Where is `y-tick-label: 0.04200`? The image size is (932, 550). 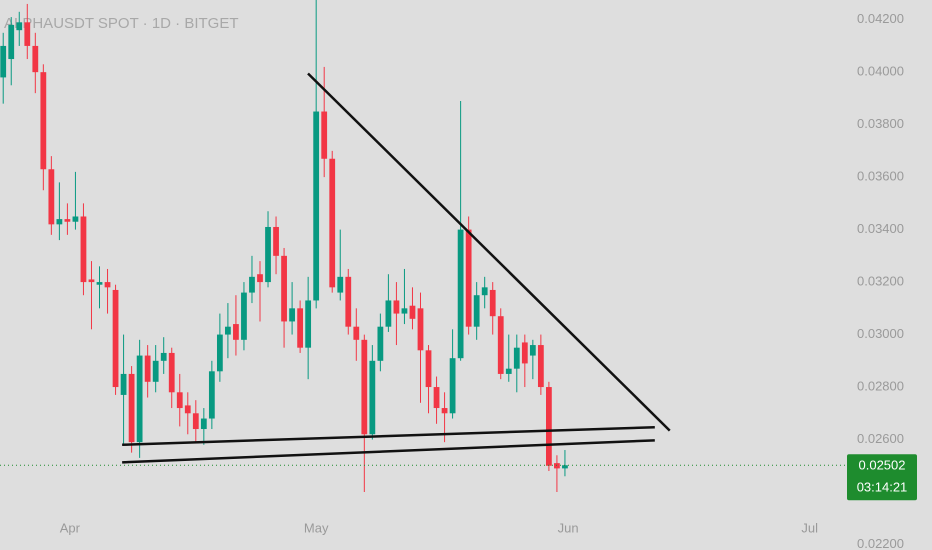 y-tick-label: 0.04200 is located at coordinates (880, 18).